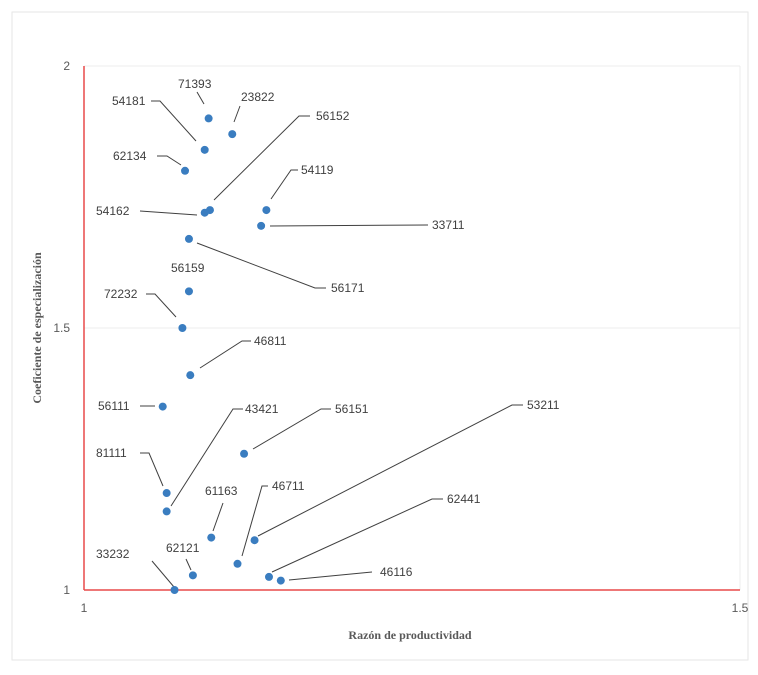 This screenshot has width=758, height=675. What do you see at coordinates (317, 170) in the screenshot?
I see `data-label: 54119` at bounding box center [317, 170].